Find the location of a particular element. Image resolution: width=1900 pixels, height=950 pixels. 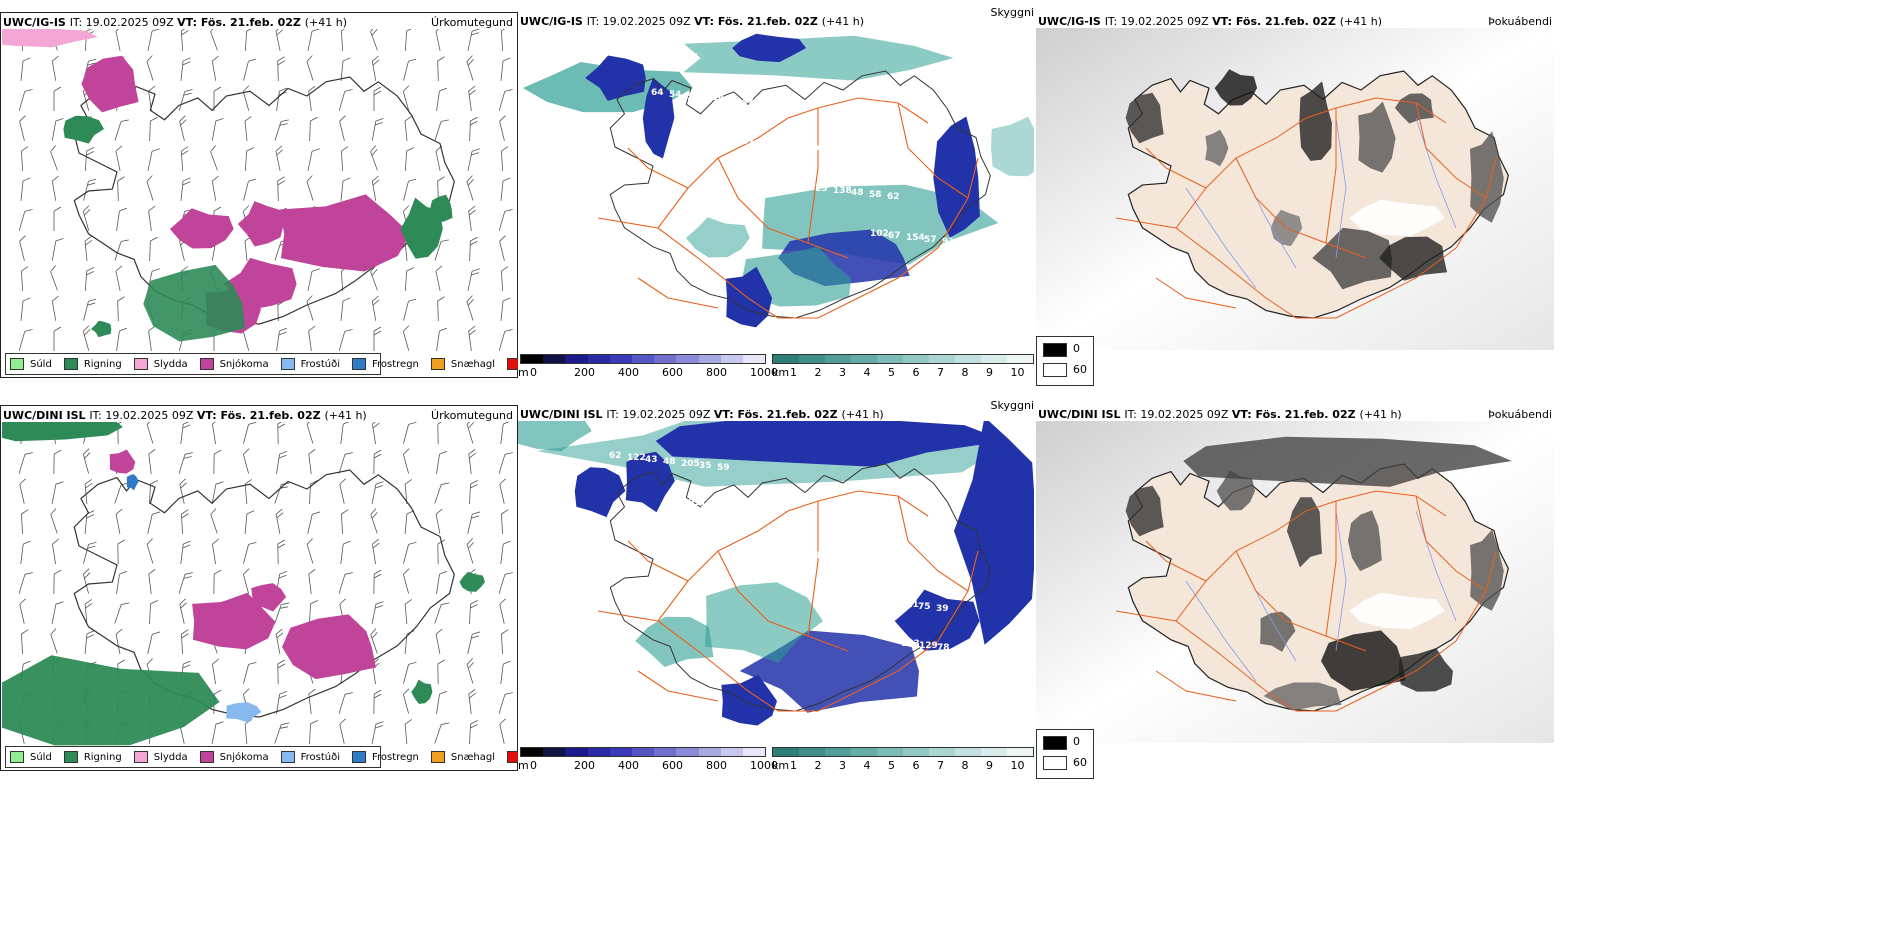

cloud-base-value: 103 is located at coordinates (891, 603).